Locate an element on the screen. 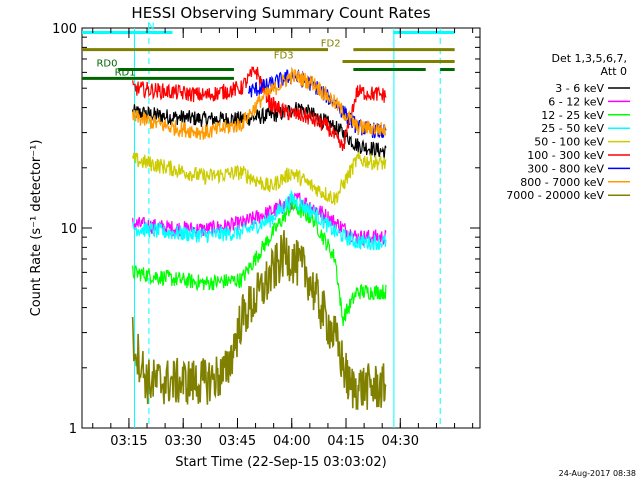 The width and height of the screenshot is (640, 480). chart-title: HESSI Observing Summary Count Rates is located at coordinates (280, 13).